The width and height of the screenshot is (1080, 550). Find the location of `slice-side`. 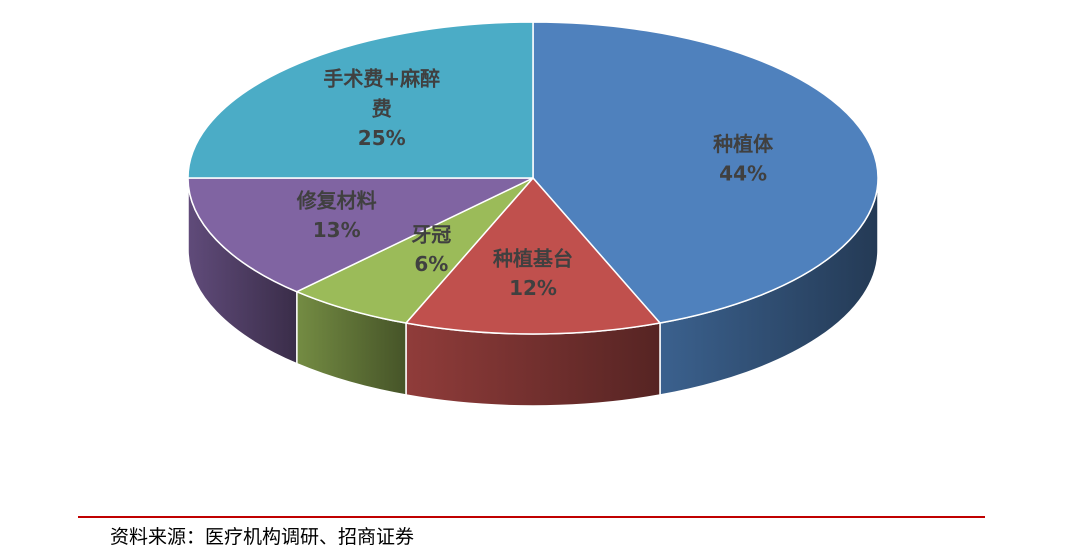

slice-side is located at coordinates (533, 364).